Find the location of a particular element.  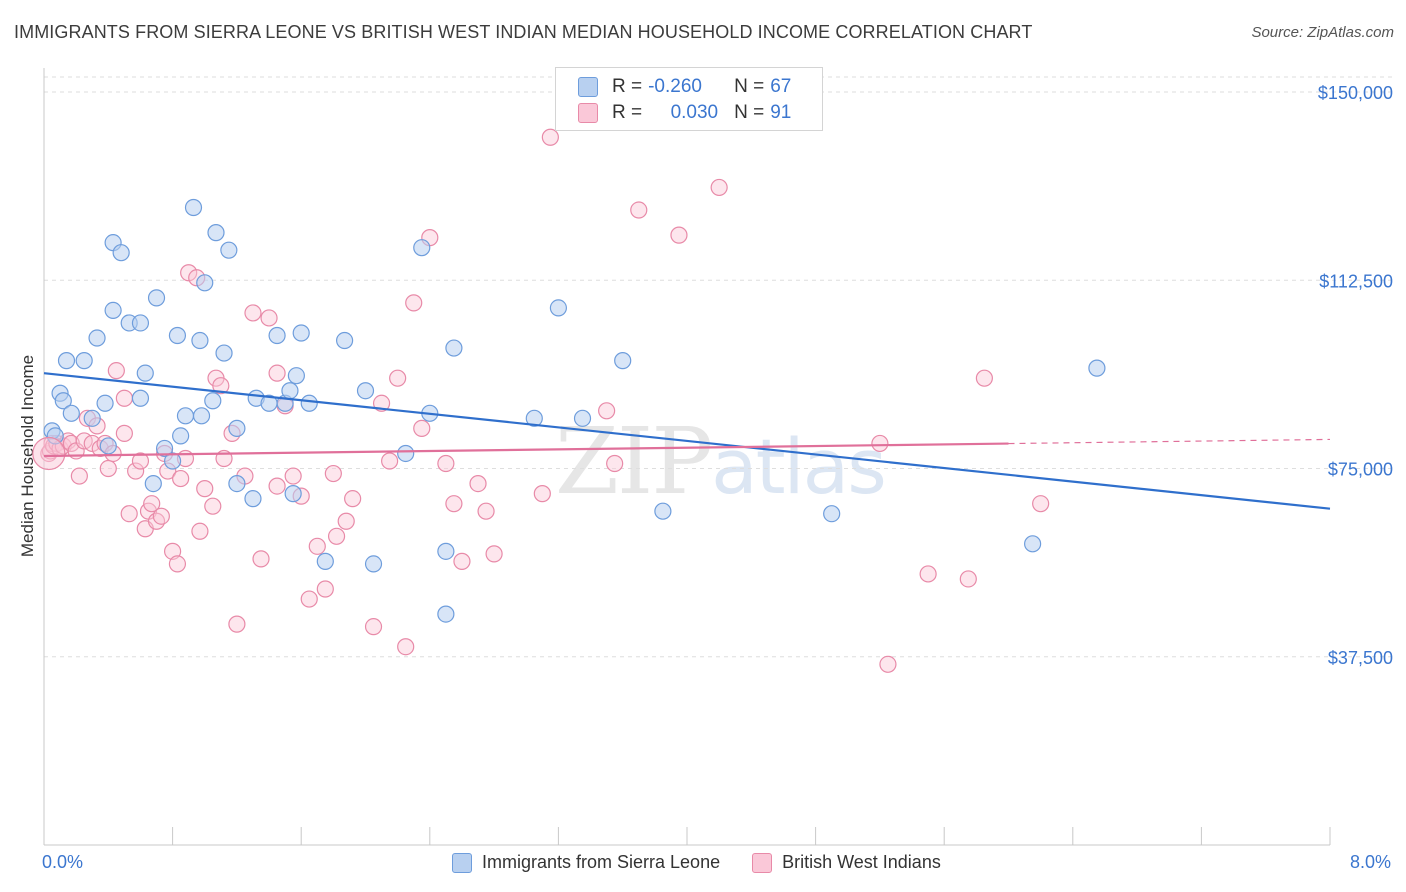

x-tick-label-min: 0.0% is located at coordinates (63, 862).